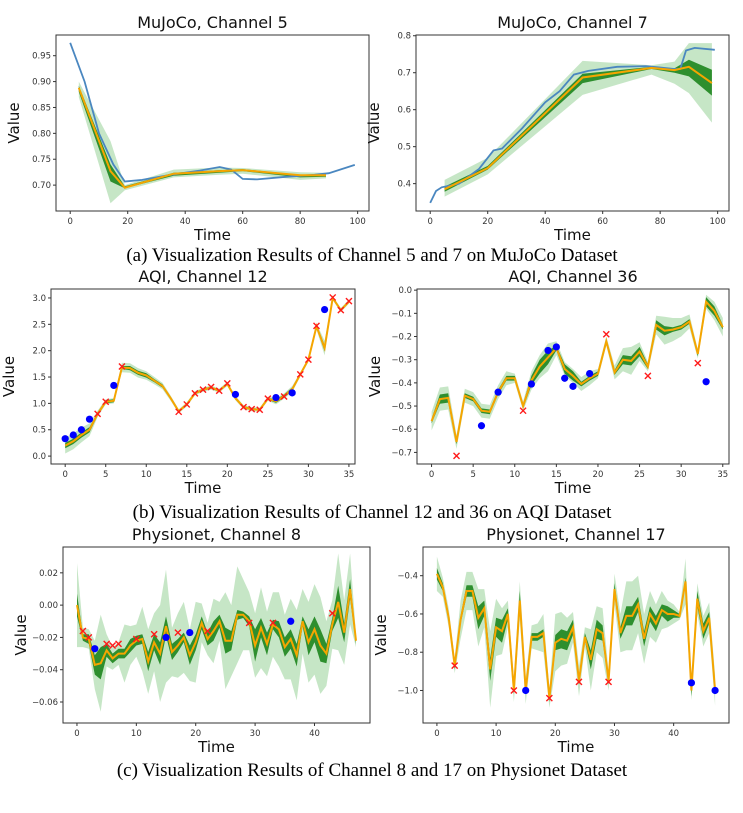  What do you see at coordinates (401, 338) in the screenshot?
I see `y-tick-label: −0.2` at bounding box center [401, 338].